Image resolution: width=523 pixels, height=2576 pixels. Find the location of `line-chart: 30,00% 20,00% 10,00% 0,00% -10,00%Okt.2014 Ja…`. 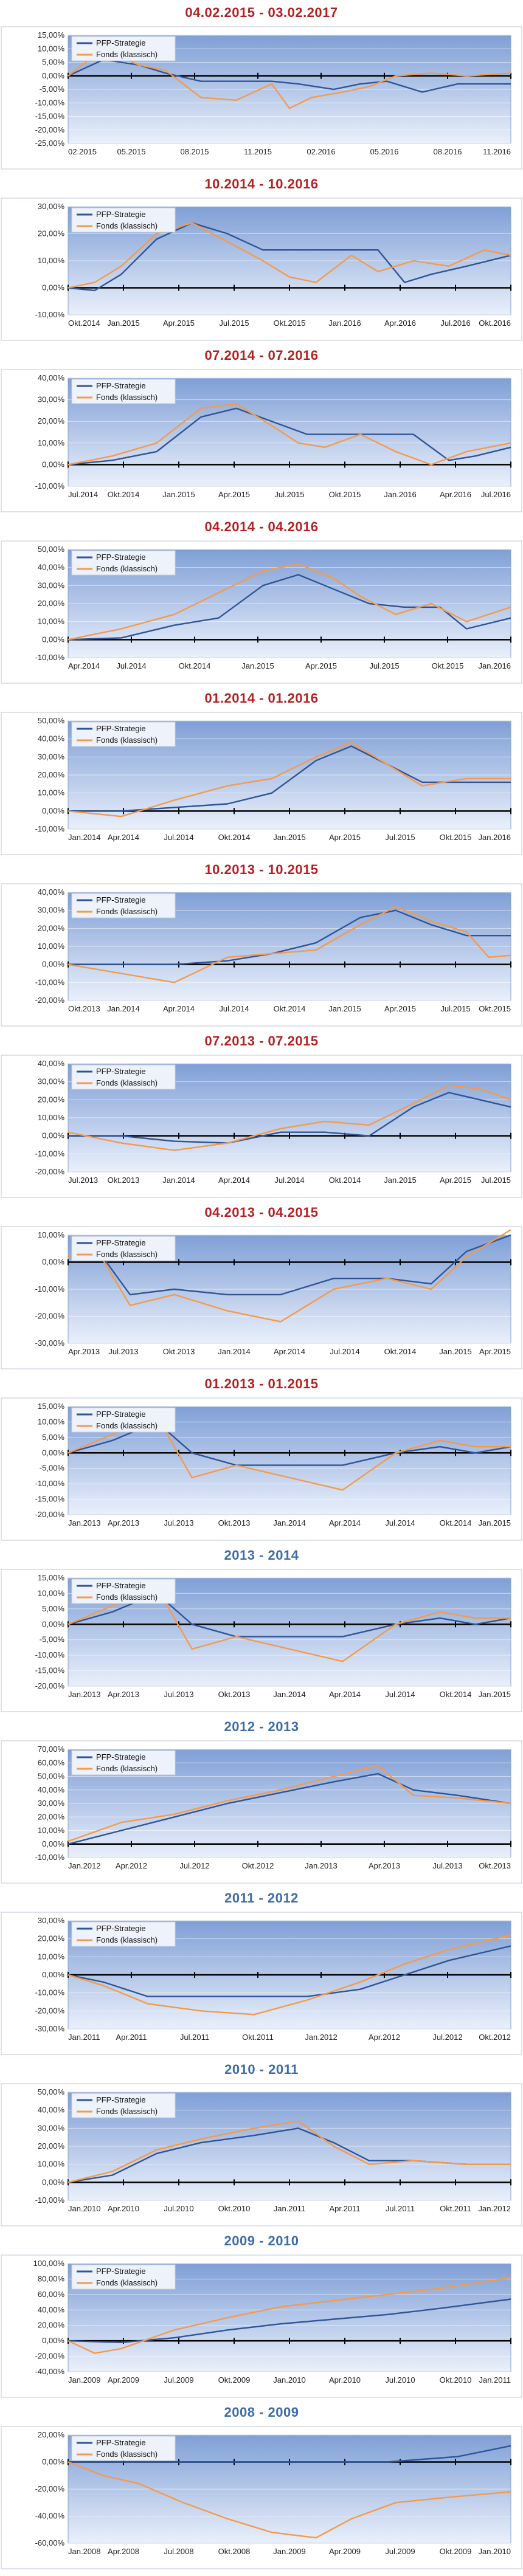

line-chart: 30,00% 20,00% 10,00% 0,00% -10,00%Okt.2014 Ja… is located at coordinates (261, 269).